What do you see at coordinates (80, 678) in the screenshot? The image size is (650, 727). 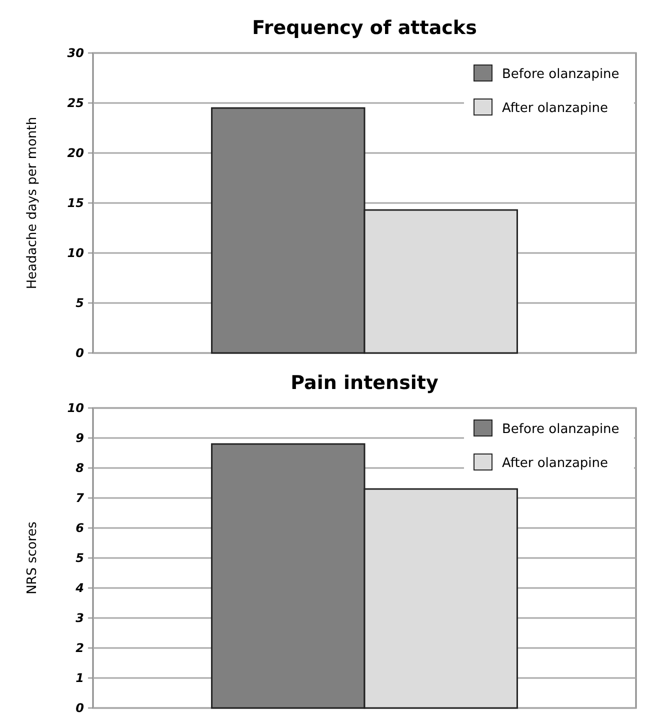 I see `y-tick-label: 1` at bounding box center [80, 678].